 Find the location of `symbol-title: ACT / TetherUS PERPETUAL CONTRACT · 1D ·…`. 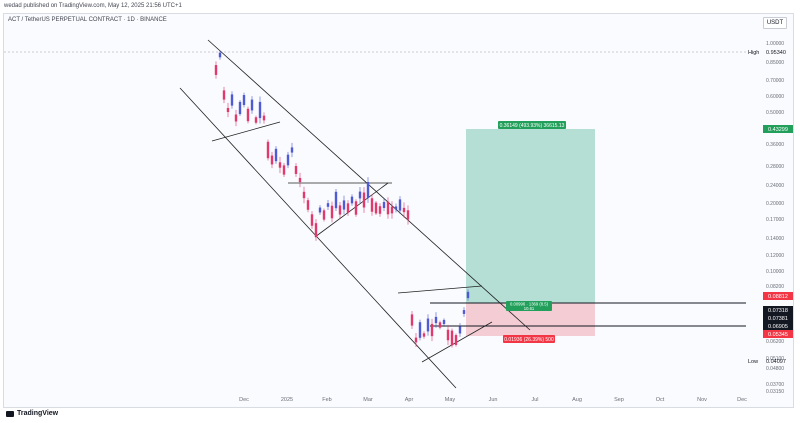

symbol-title: ACT / TetherUS PERPETUAL CONTRACT · 1D ·… is located at coordinates (87, 20).